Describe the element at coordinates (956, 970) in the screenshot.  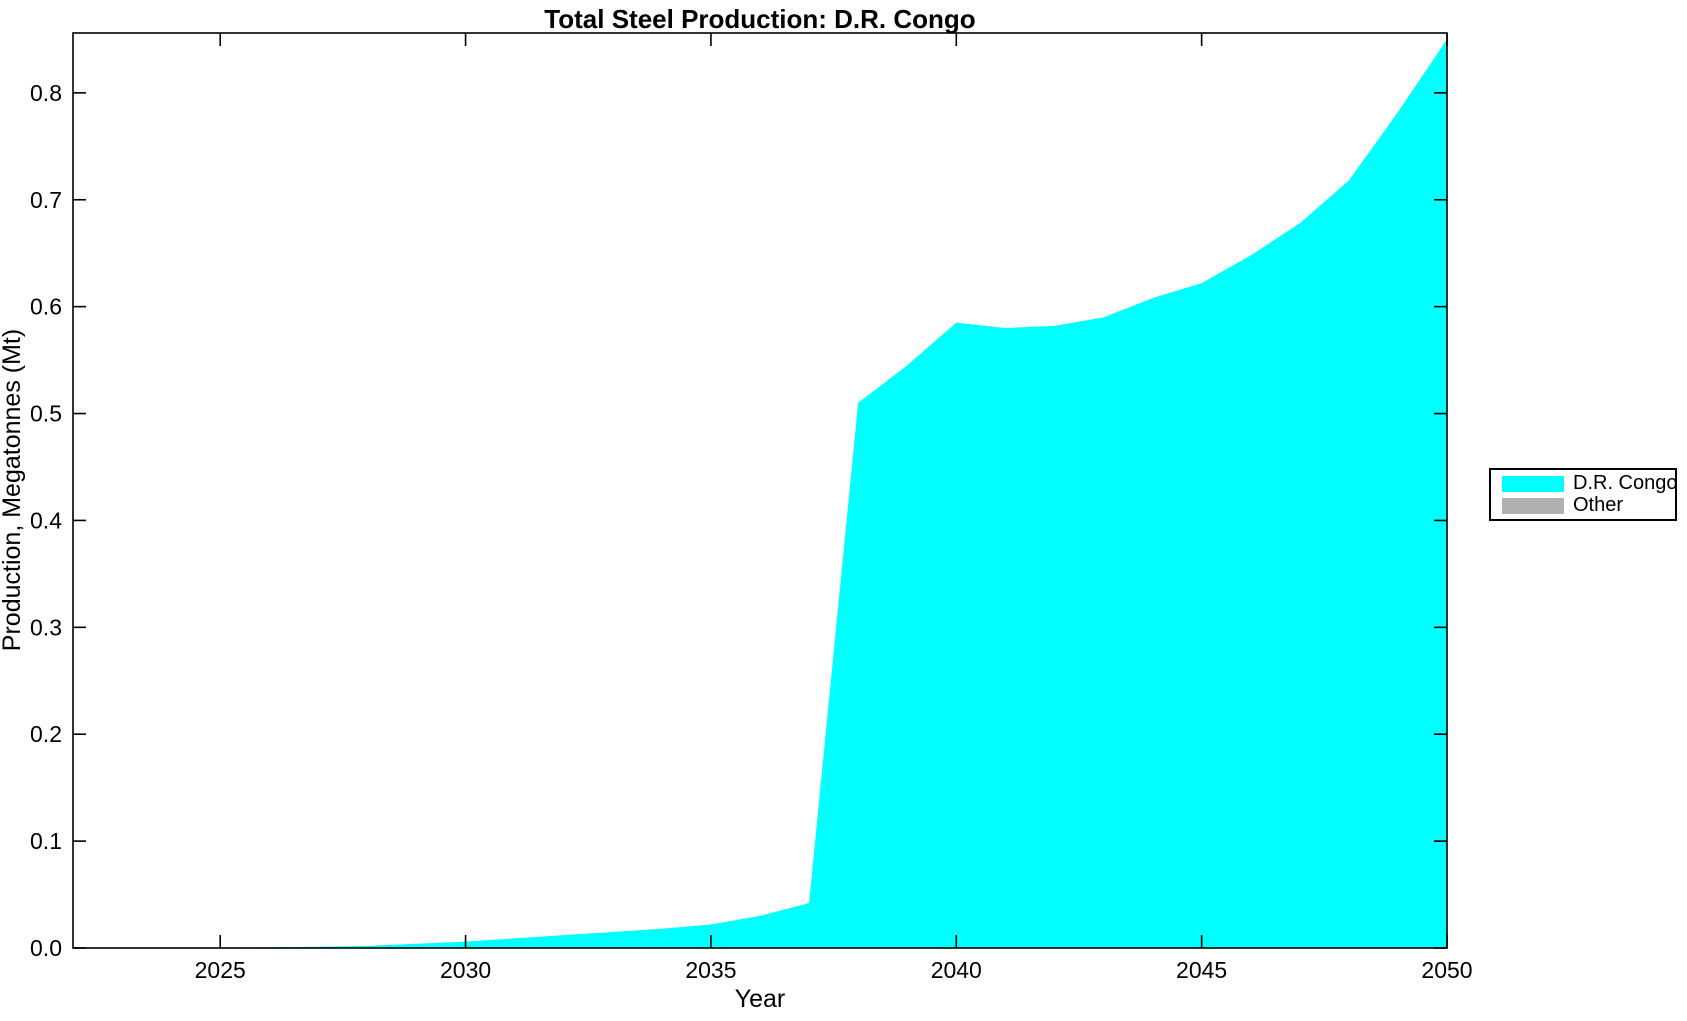
I see `x-tick-label: 2040` at that location.